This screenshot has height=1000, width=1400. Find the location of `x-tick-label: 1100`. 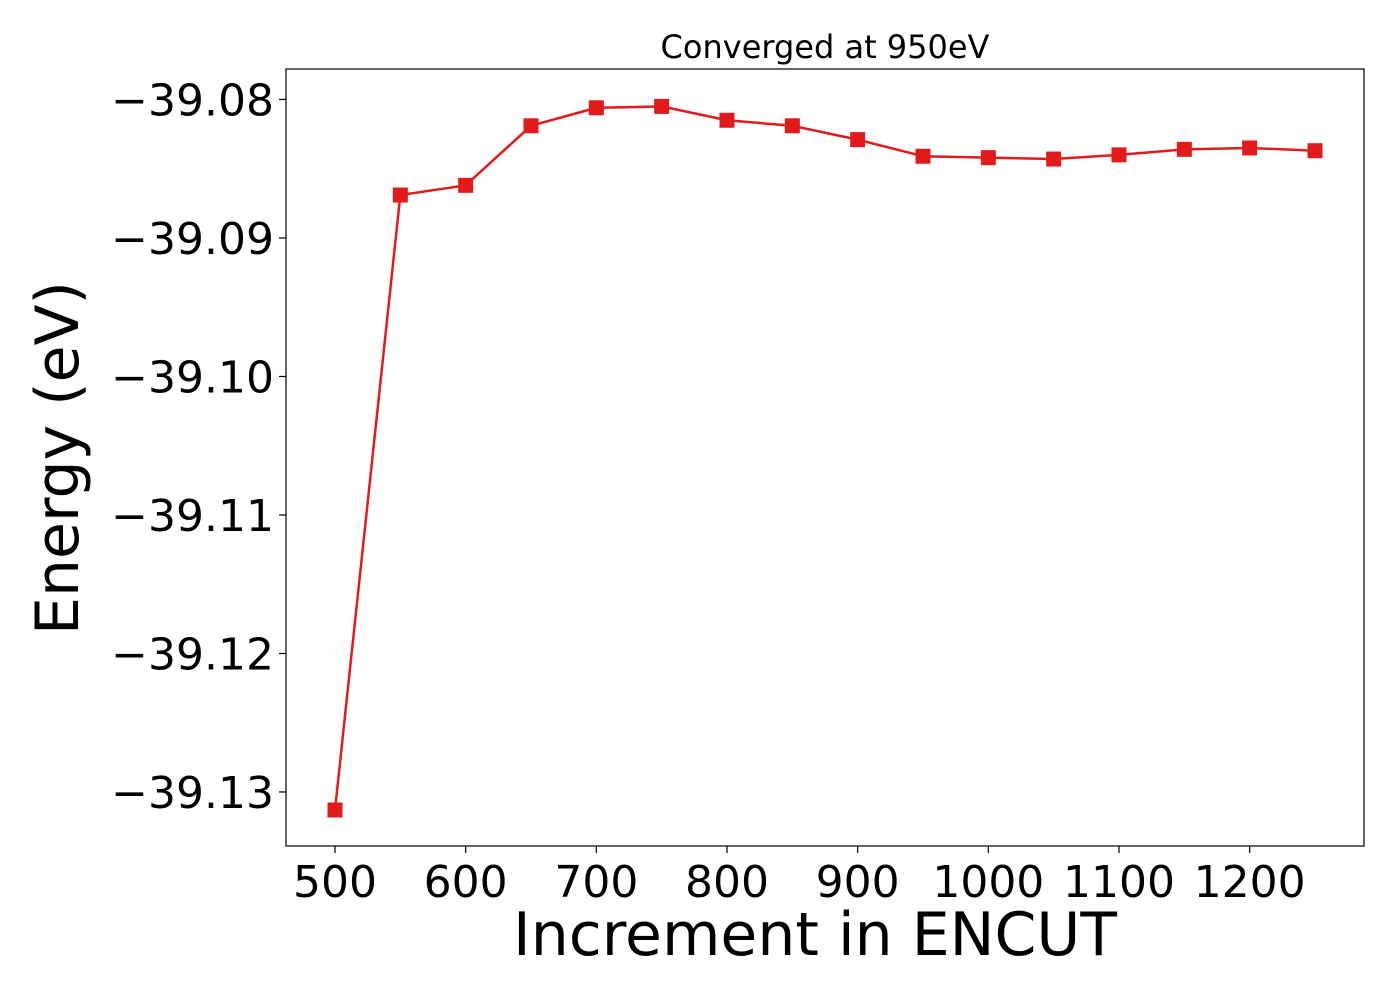

x-tick-label: 1100 is located at coordinates (1119, 882).